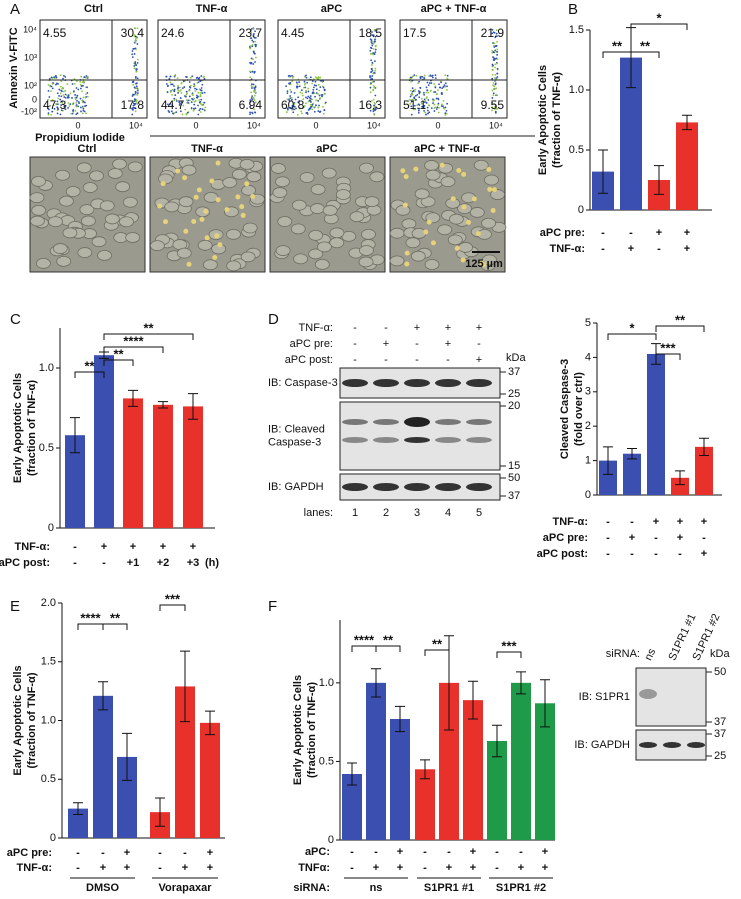 The width and height of the screenshot is (741, 899). I want to click on panel-letter: E, so click(15, 606).